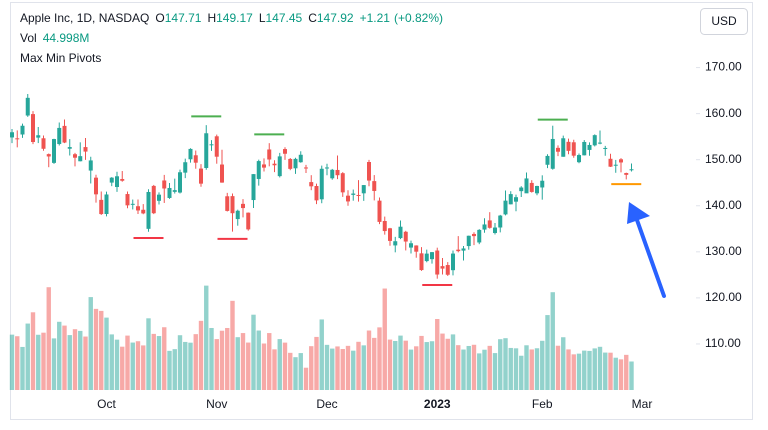 The image size is (768, 430). I want to click on x-tick-label: Dec, so click(326, 404).